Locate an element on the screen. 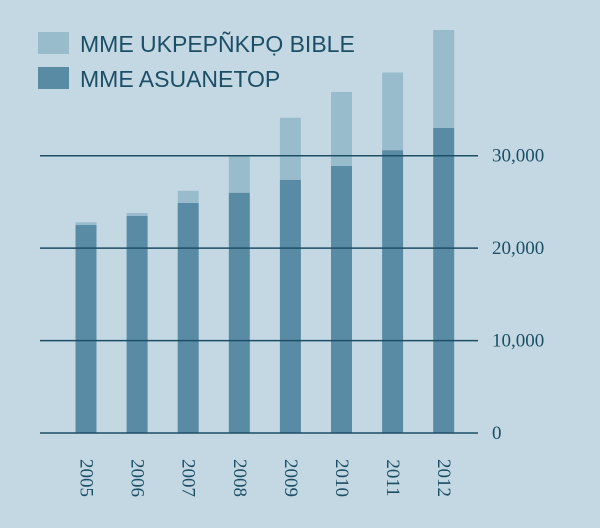 The width and height of the screenshot is (600, 528). y-tick-label-30000: 30,000 is located at coordinates (518, 156).